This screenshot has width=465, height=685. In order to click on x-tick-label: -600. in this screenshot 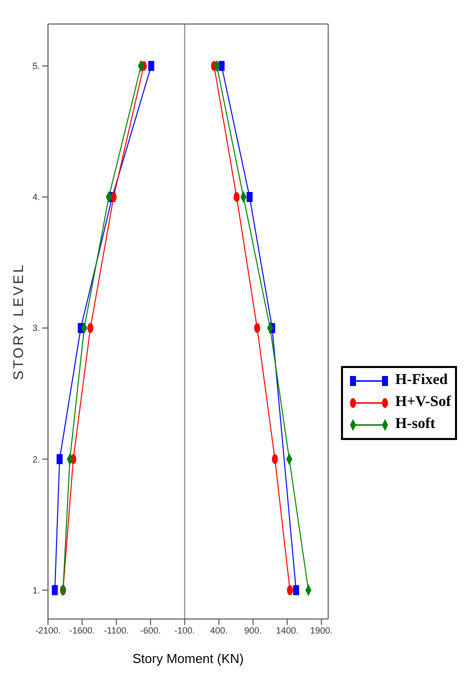, I will do `click(150, 630)`.